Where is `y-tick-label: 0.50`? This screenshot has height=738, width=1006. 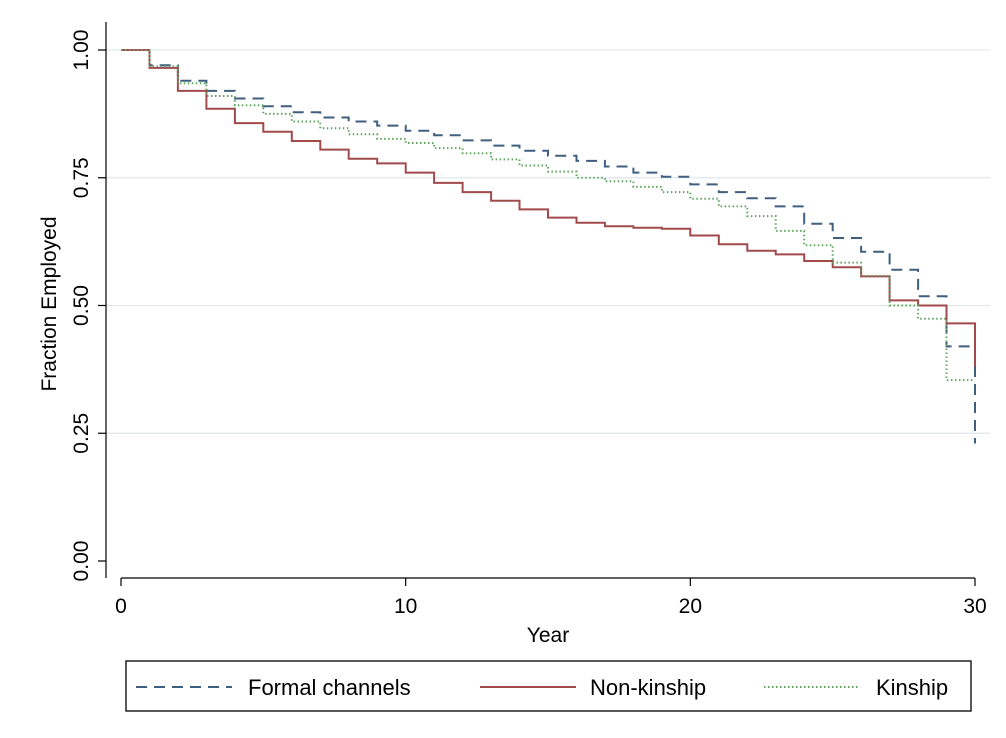 y-tick-label: 0.50 is located at coordinates (81, 305).